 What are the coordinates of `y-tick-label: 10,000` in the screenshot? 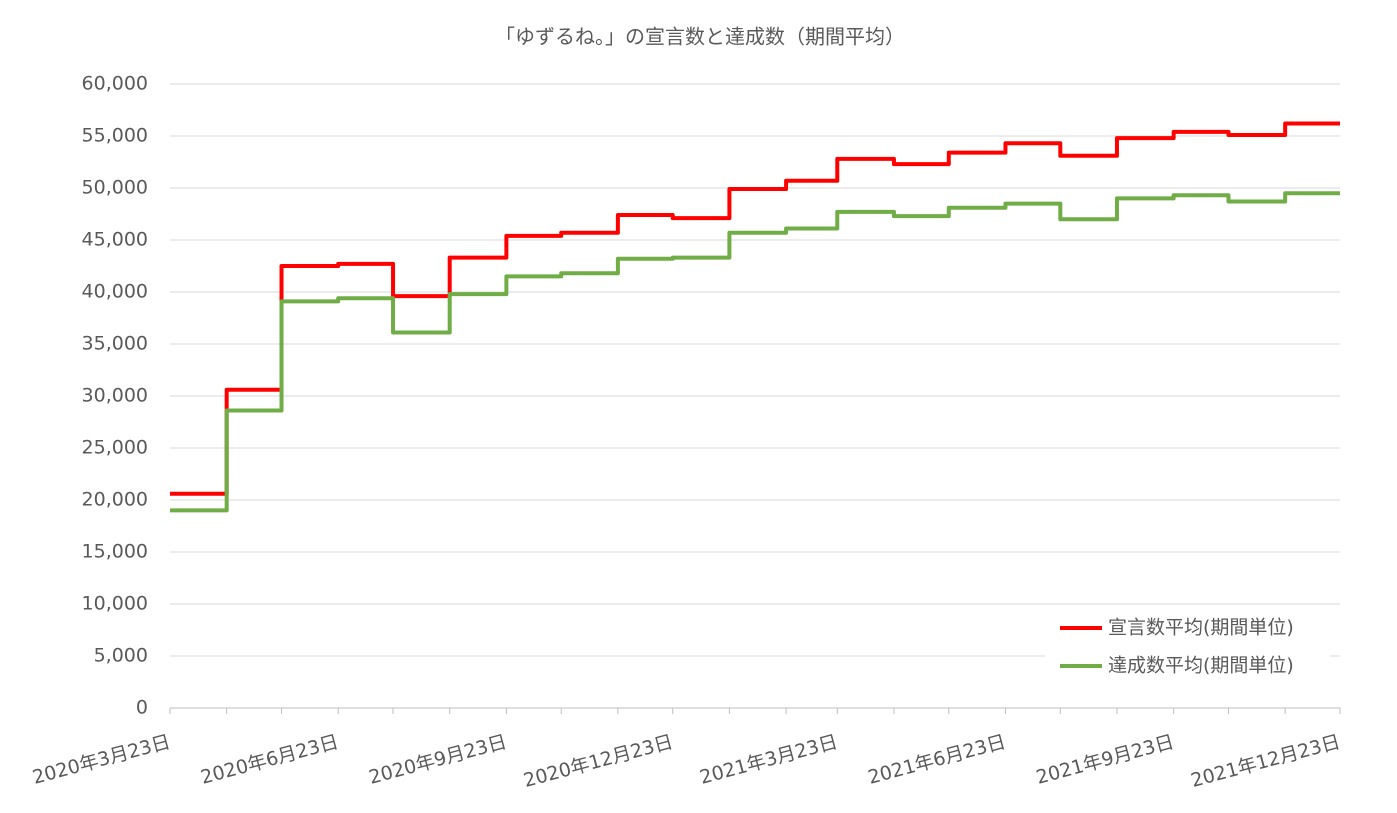 It's located at (115, 604).